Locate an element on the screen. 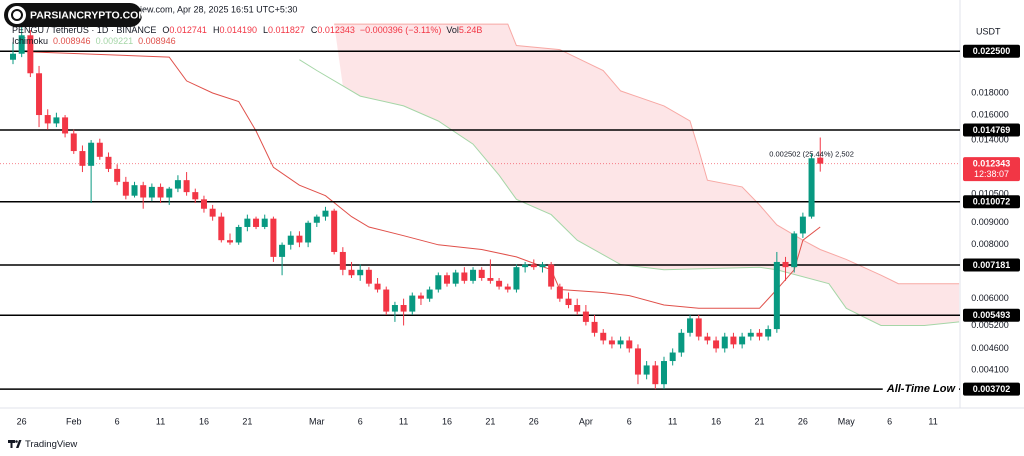 This screenshot has width=1024, height=456. ohlc-label: C is located at coordinates (314, 30).